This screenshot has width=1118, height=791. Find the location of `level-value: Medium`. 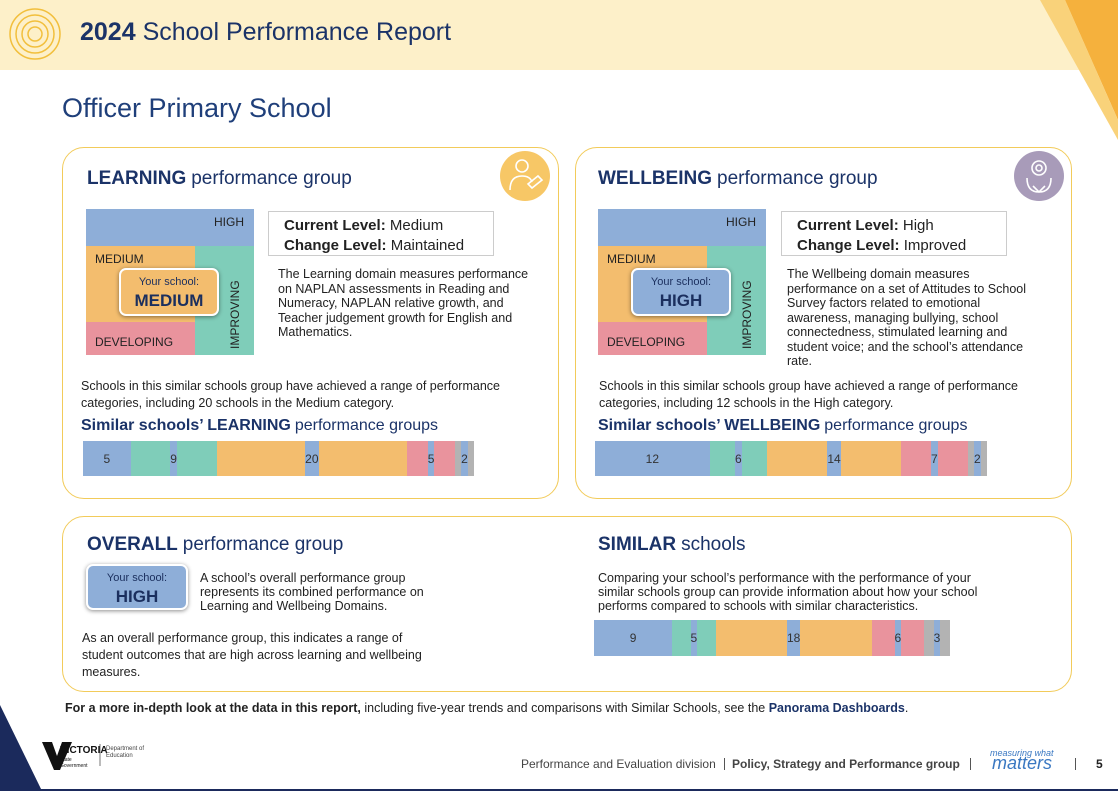

level-value: Medium is located at coordinates (416, 225).